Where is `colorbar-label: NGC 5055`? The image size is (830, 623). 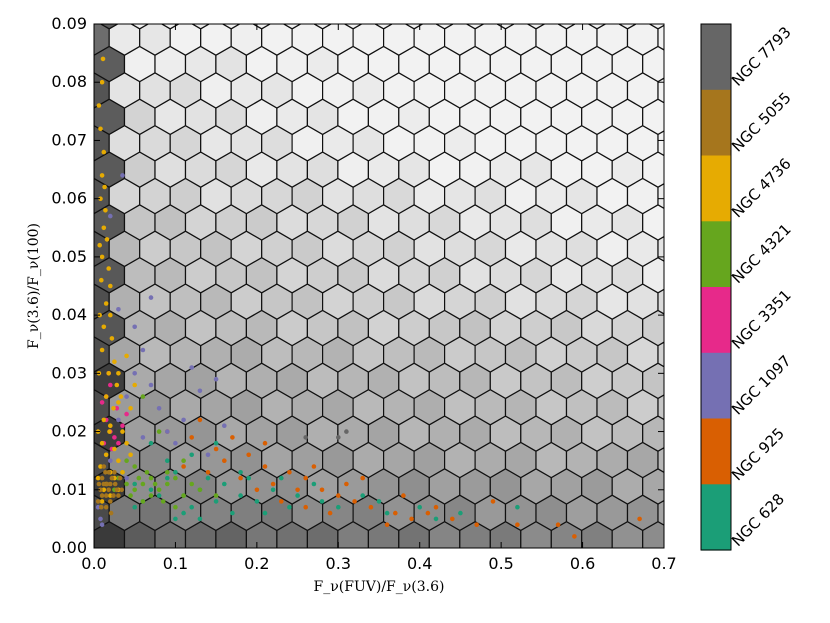
colorbar-label: NGC 5055 is located at coordinates (761, 122).